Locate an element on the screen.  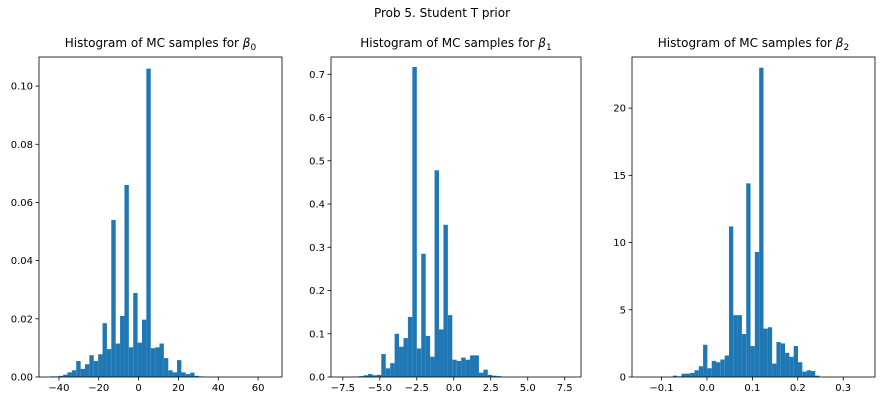
y-tick-label: 0.00 is located at coordinates (22, 378).